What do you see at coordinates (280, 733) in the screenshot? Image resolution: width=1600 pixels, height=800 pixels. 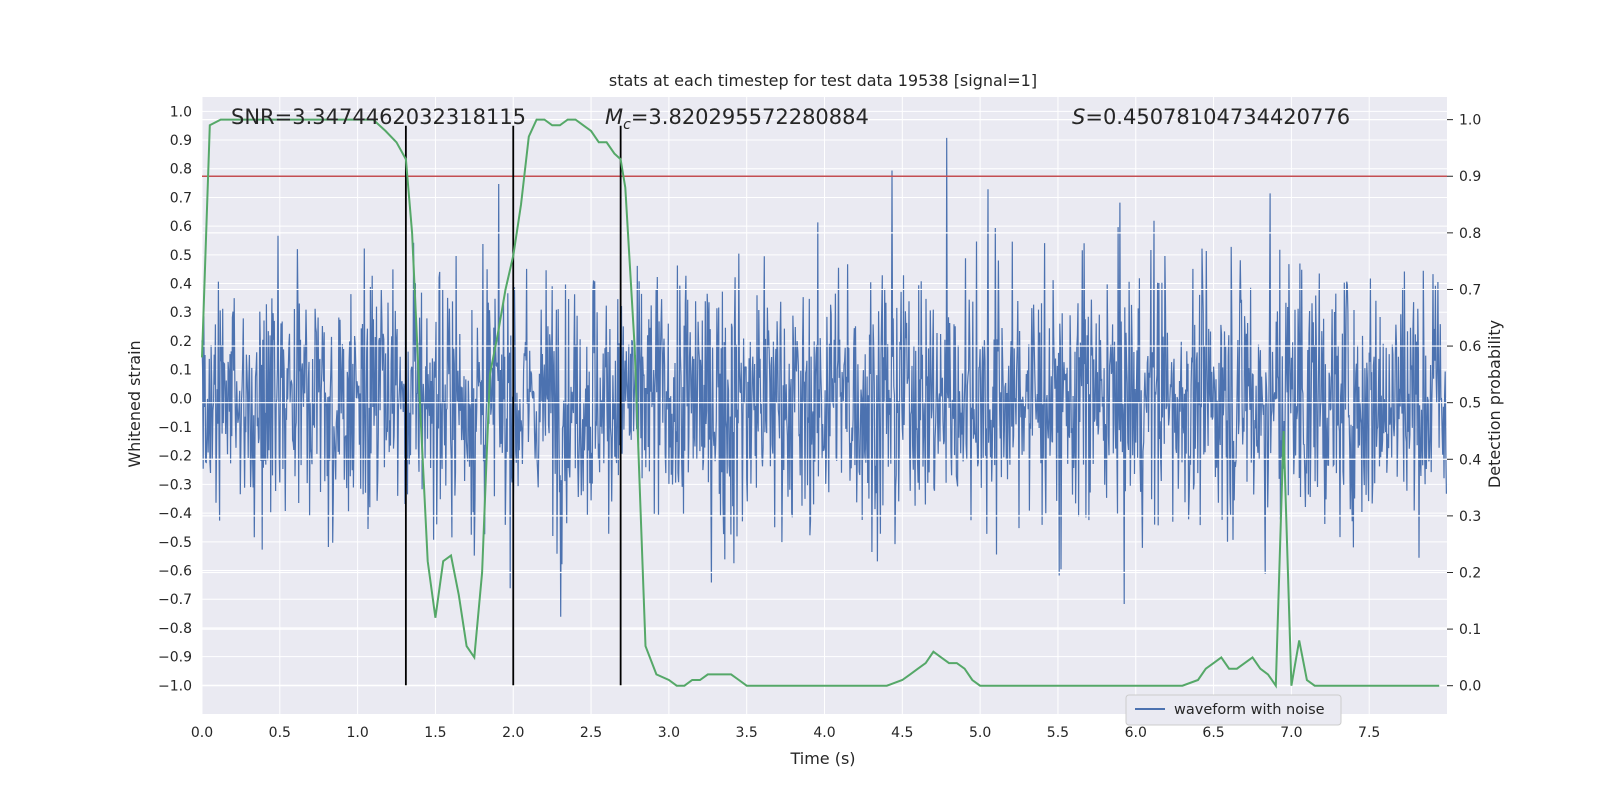 I see `x-tick-label: 0.5` at bounding box center [280, 733].